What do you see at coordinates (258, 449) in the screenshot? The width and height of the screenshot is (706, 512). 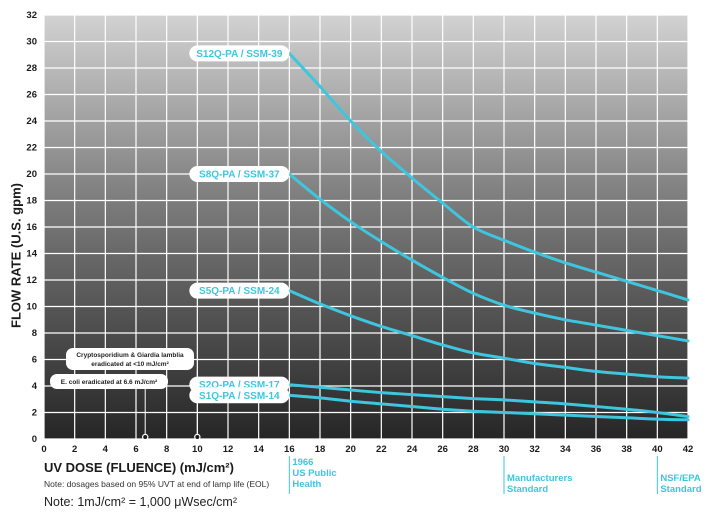 I see `x-tick-7: 14` at bounding box center [258, 449].